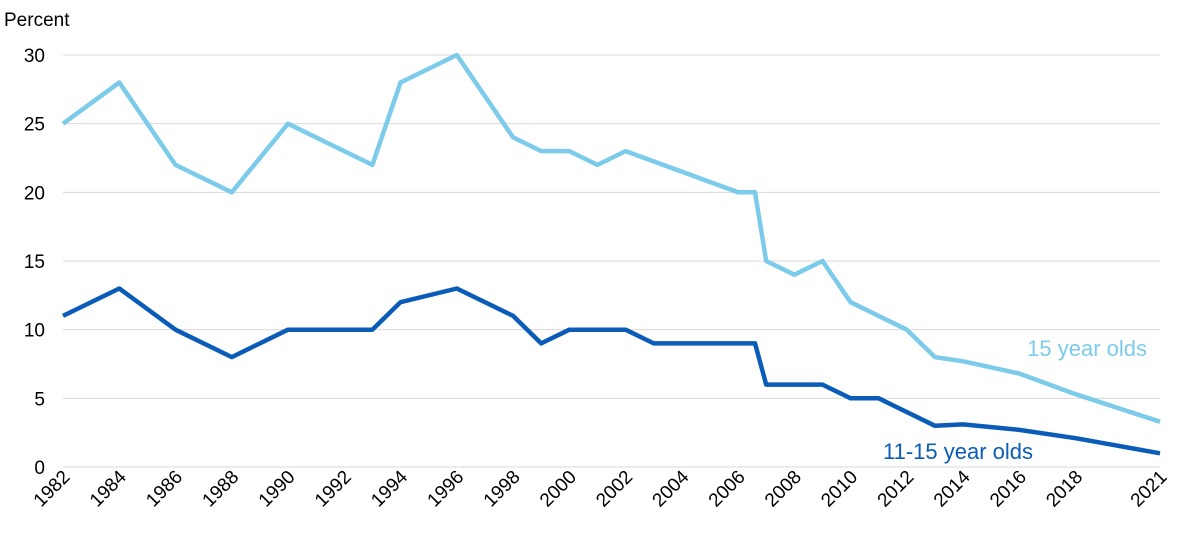 Image resolution: width=1200 pixels, height=549 pixels. I want to click on series-label-11-15-year-olds: 11-15 year olds, so click(958, 451).